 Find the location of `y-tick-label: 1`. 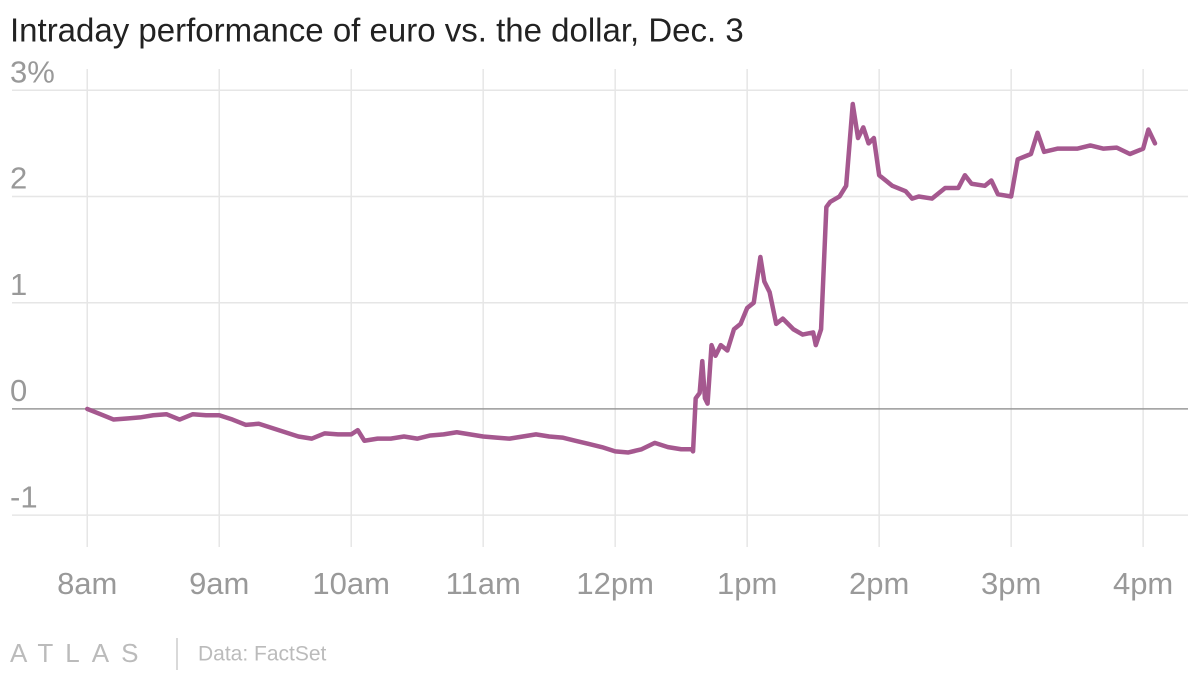

y-tick-label: 1 is located at coordinates (18, 284).